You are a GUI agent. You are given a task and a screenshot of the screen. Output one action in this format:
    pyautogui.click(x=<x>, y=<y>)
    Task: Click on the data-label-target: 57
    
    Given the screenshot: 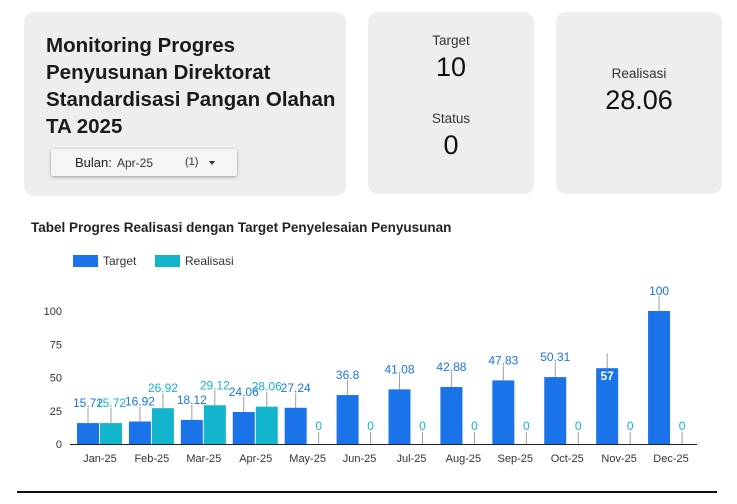 What is the action you would take?
    pyautogui.click(x=607, y=376)
    